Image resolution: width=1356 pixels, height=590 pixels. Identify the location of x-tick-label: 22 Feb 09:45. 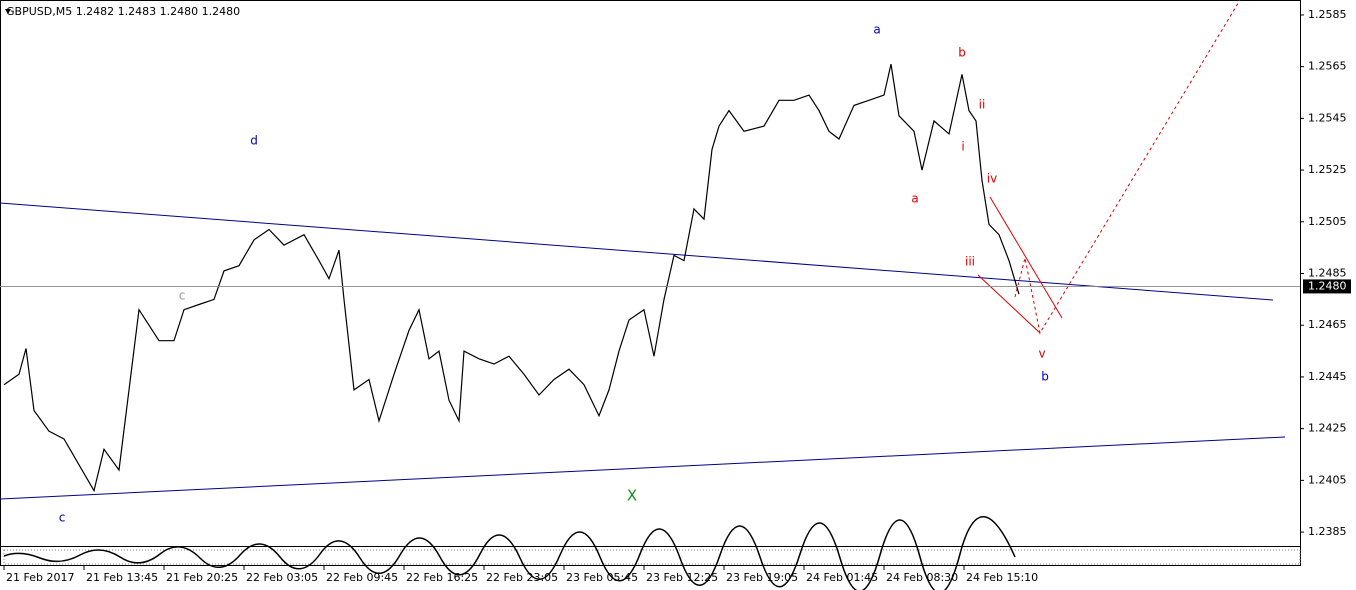
(362, 577).